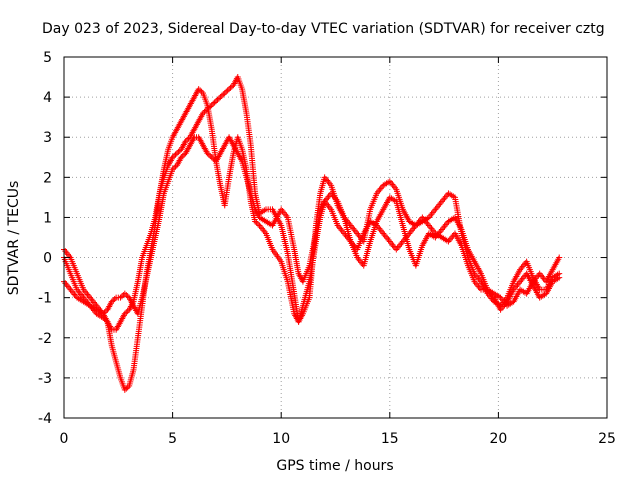 This screenshot has width=640, height=480. I want to click on y-tick-label: 5, so click(47, 58).